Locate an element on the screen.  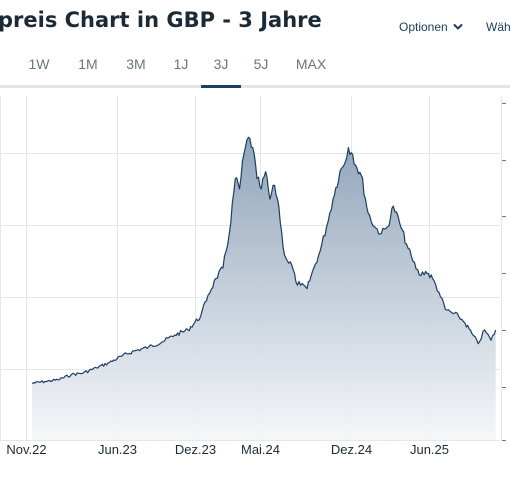
x-tick-label: Nov.22 is located at coordinates (26, 449).